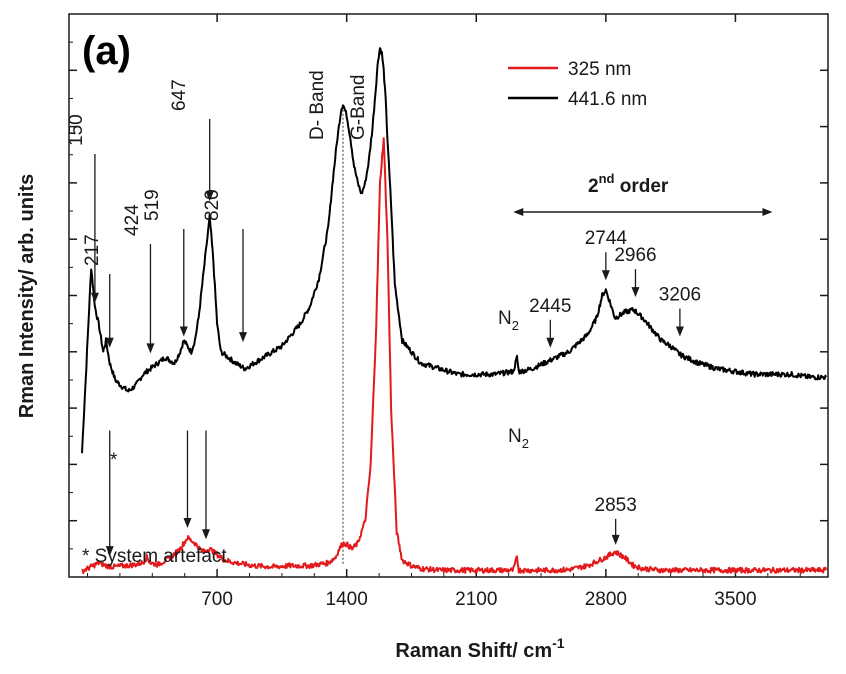 This screenshot has width=846, height=674. Describe the element at coordinates (243, 337) in the screenshot. I see `arrow-820-head` at that location.